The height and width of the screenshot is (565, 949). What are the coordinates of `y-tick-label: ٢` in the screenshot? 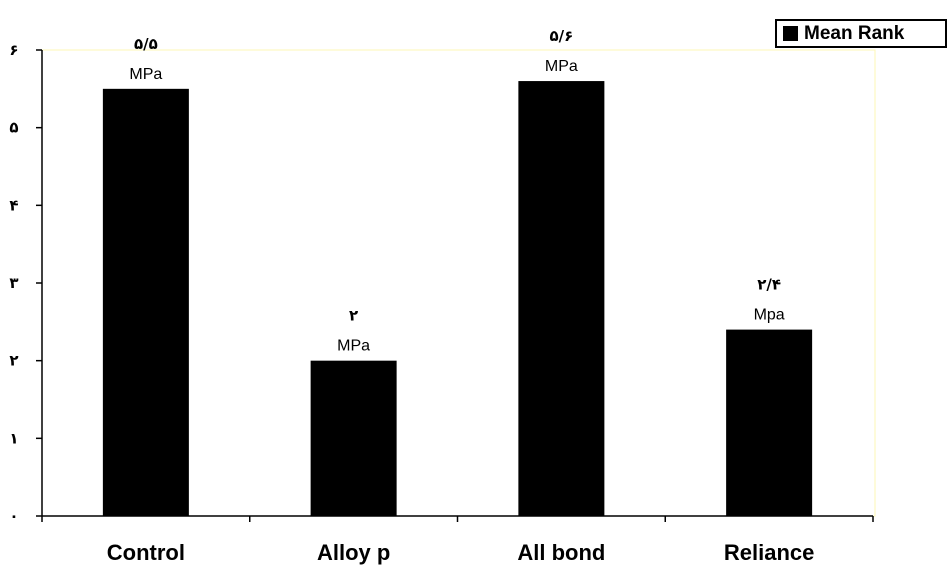 It's located at (13, 361).